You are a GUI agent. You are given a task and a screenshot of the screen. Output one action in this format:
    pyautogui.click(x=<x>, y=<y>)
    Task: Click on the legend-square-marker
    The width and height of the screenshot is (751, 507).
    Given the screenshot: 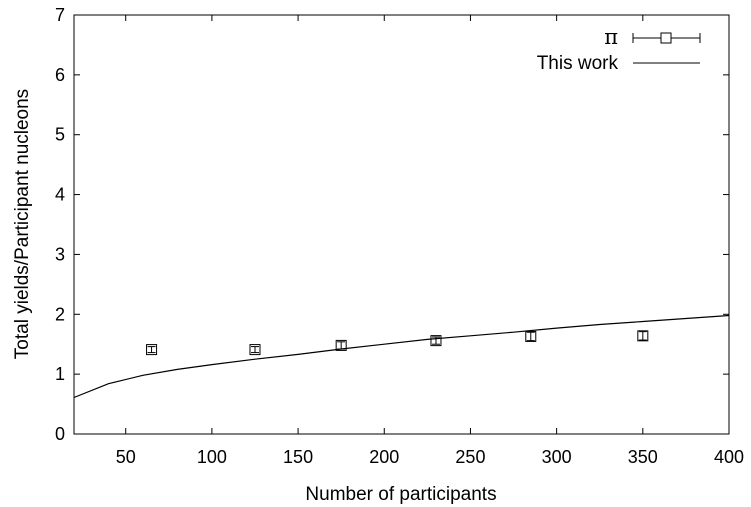 What is the action you would take?
    pyautogui.click(x=666, y=38)
    